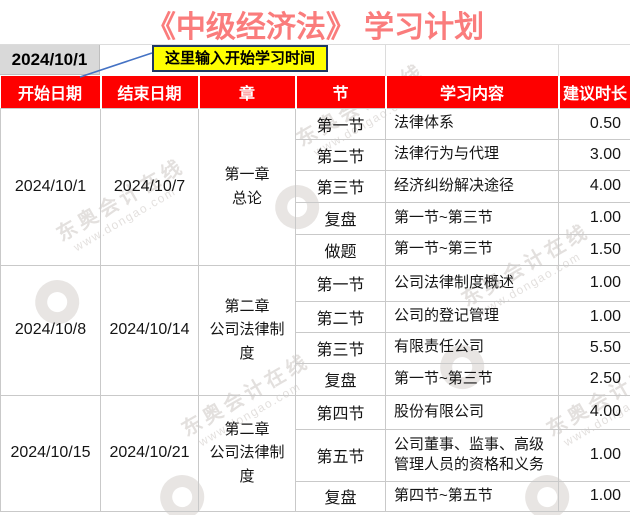  I want to click on start-date-input-cell: 2024/10/1, so click(50, 60).